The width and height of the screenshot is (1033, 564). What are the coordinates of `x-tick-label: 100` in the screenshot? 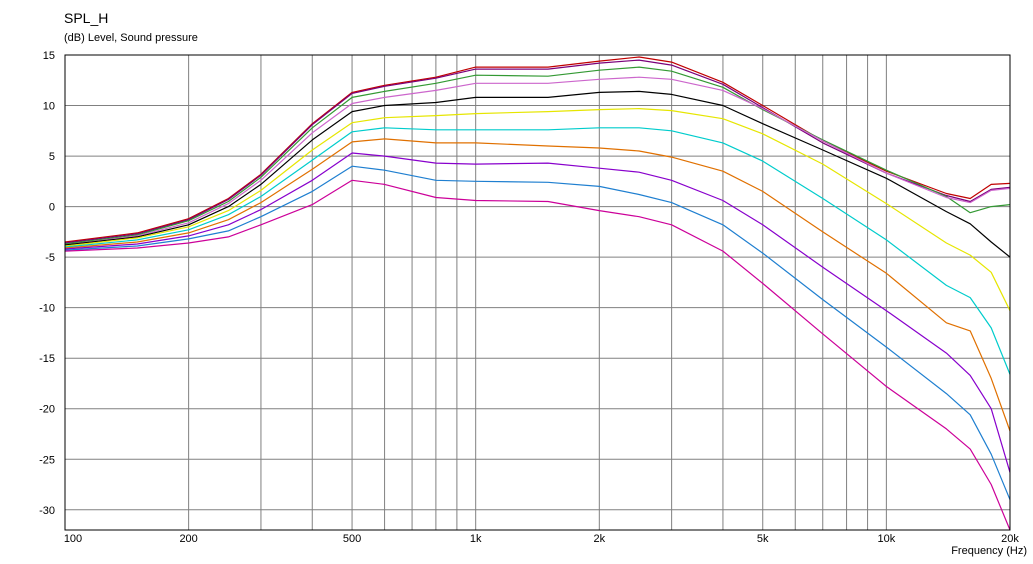 It's located at (73, 539).